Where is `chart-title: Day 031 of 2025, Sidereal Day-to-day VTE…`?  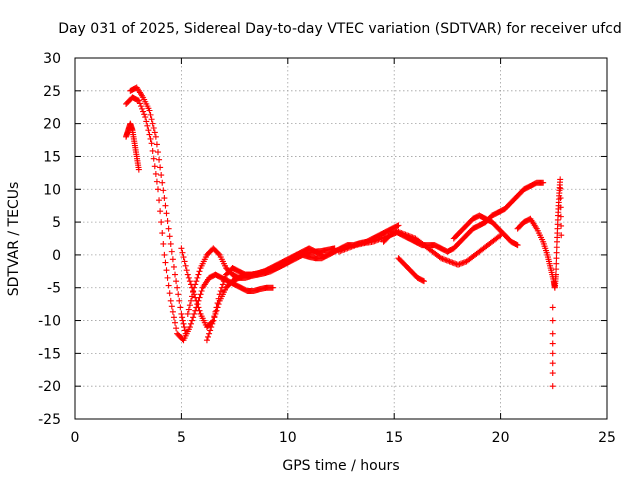 chart-title: Day 031 of 2025, Sidereal Day-to-day VTE… is located at coordinates (340, 29).